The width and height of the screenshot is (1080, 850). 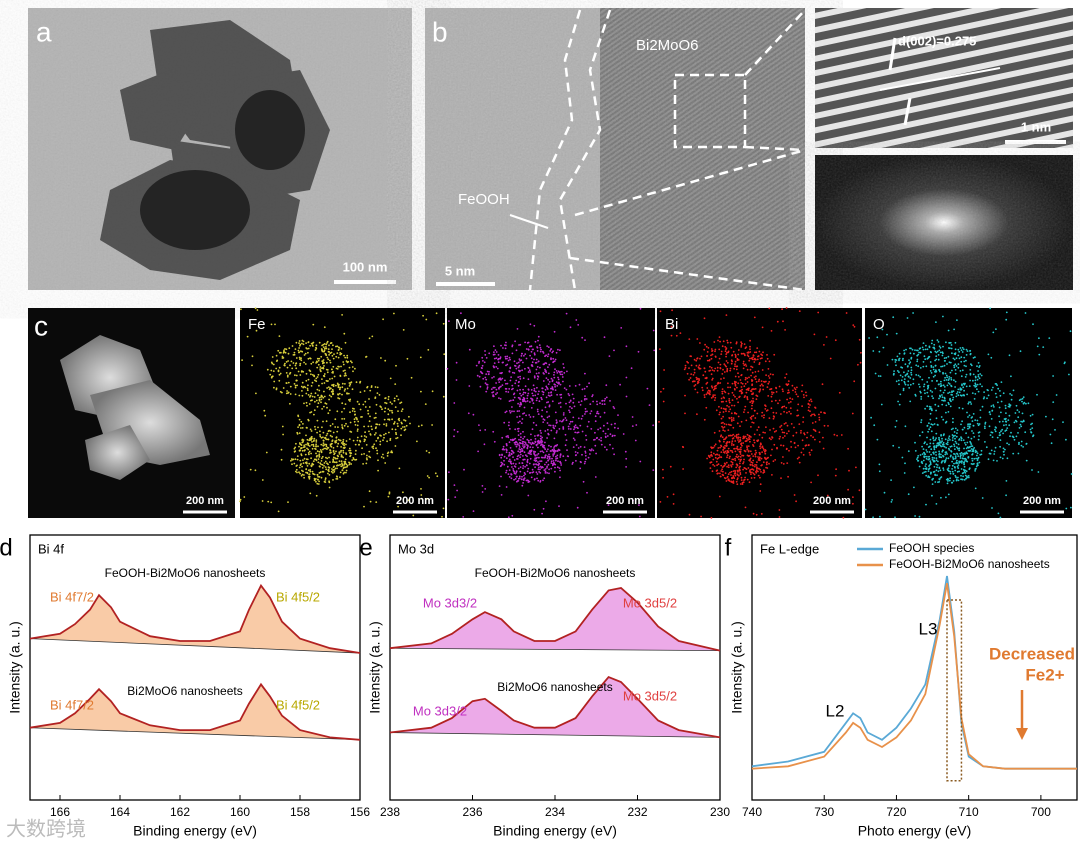 I want to click on x-tick-label: 232, so click(x=637, y=812).